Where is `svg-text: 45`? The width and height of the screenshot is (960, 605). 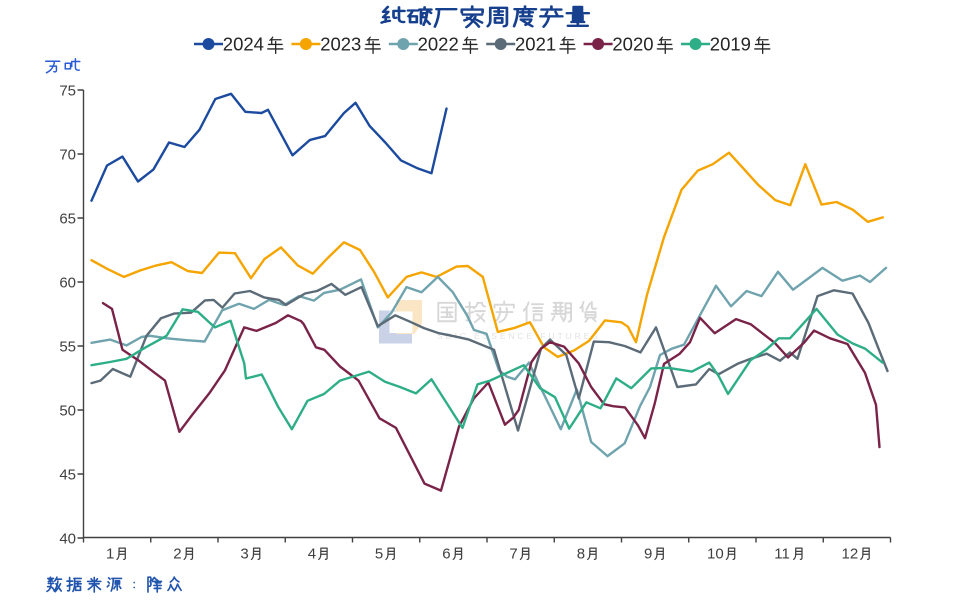 svg-text: 45 is located at coordinates (67, 475).